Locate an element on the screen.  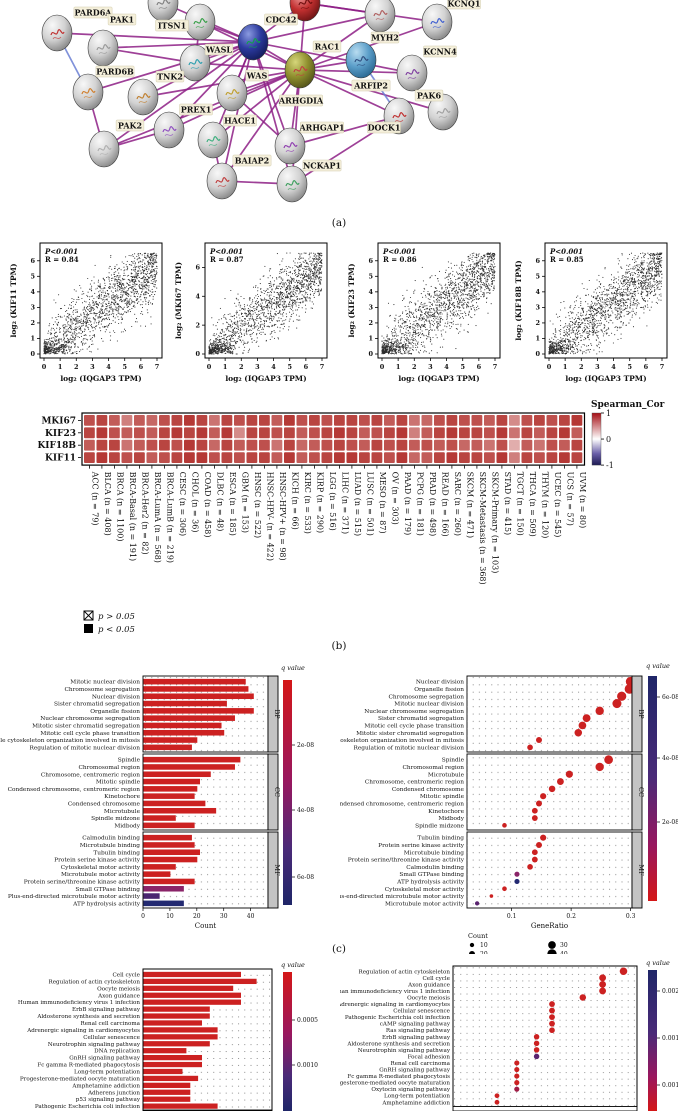
protein-label: HACE1 is located at coordinates (240, 120).